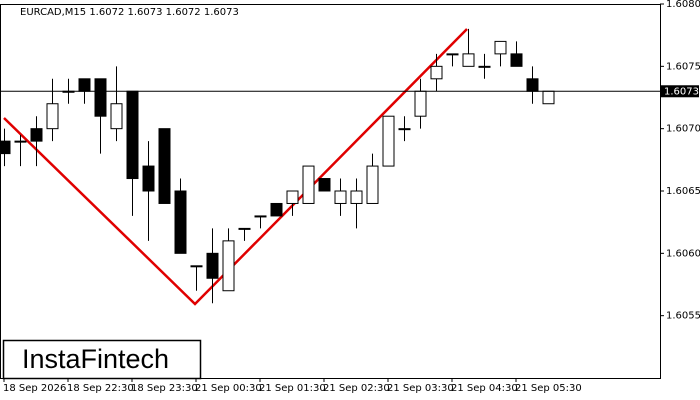 This screenshot has width=700, height=400. What do you see at coordinates (95, 359) in the screenshot?
I see `logo: InstaFintech` at bounding box center [95, 359].